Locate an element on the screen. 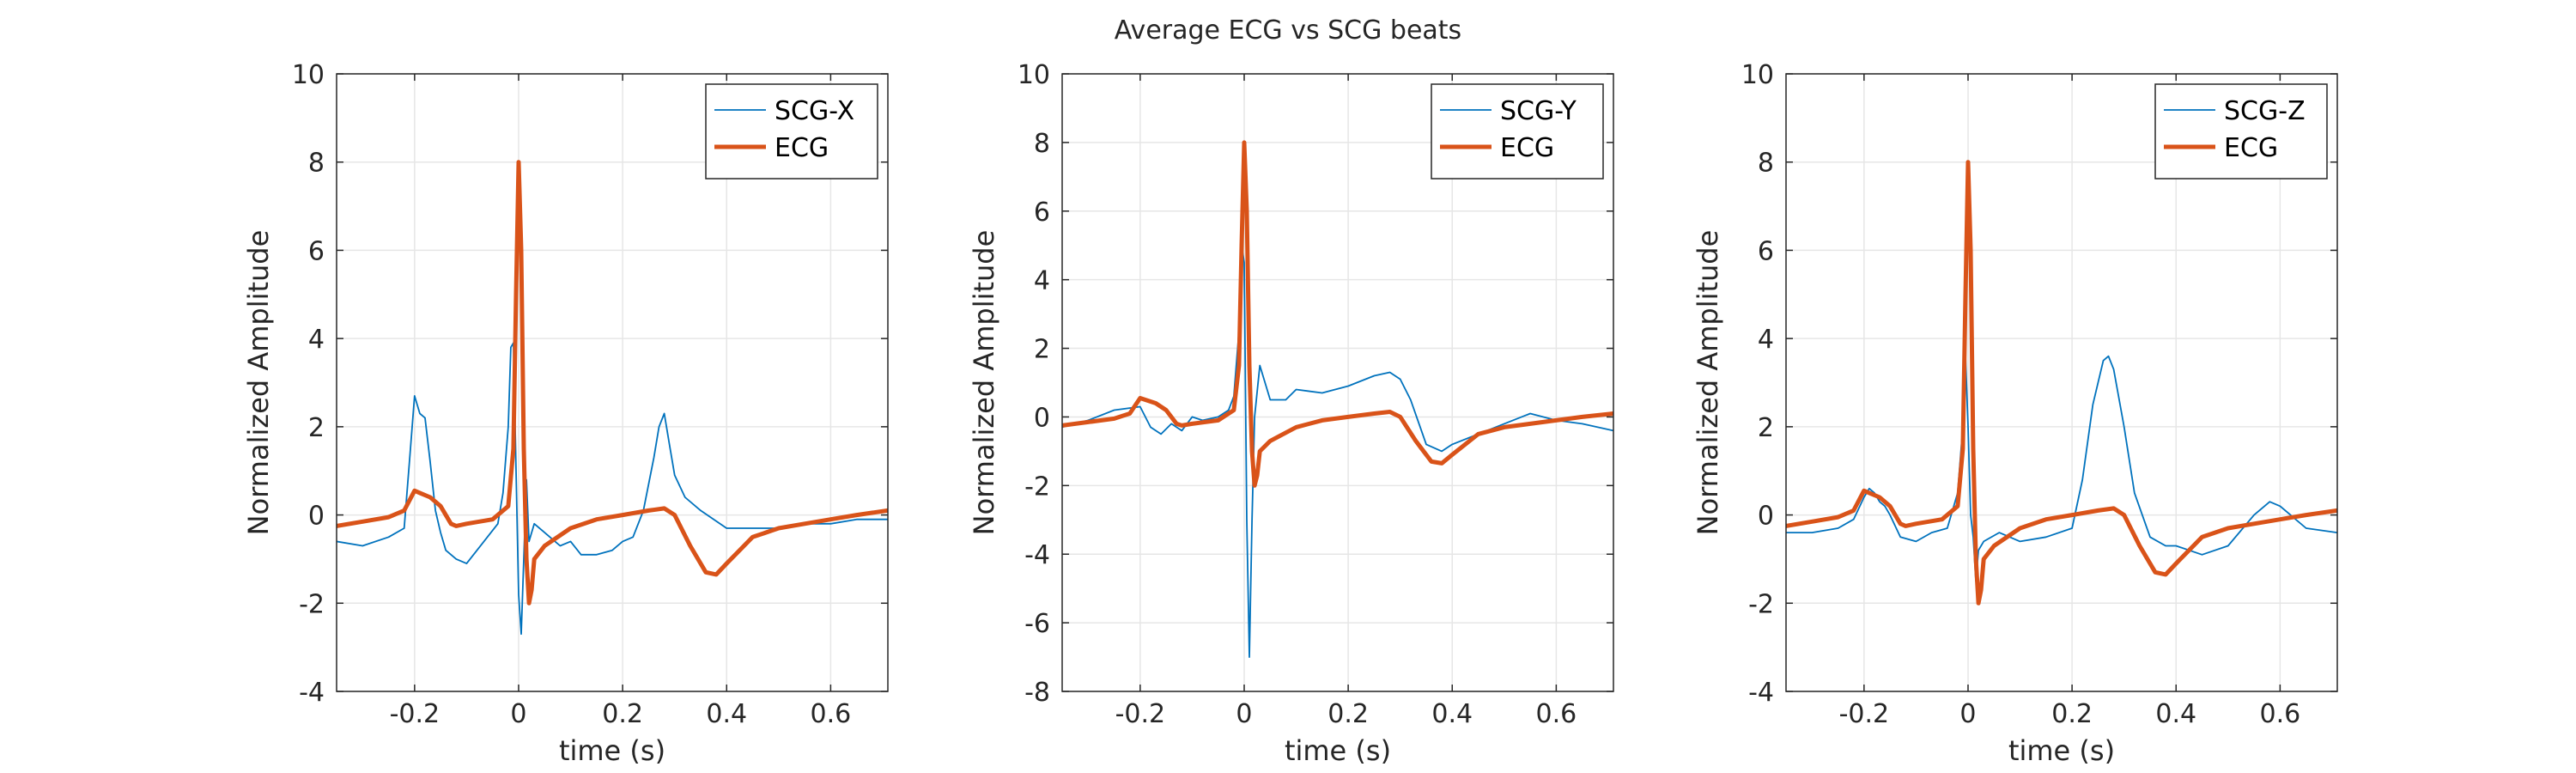 Image resolution: width=2576 pixels, height=773 pixels. legend-label: SCG-Z is located at coordinates (2265, 111).